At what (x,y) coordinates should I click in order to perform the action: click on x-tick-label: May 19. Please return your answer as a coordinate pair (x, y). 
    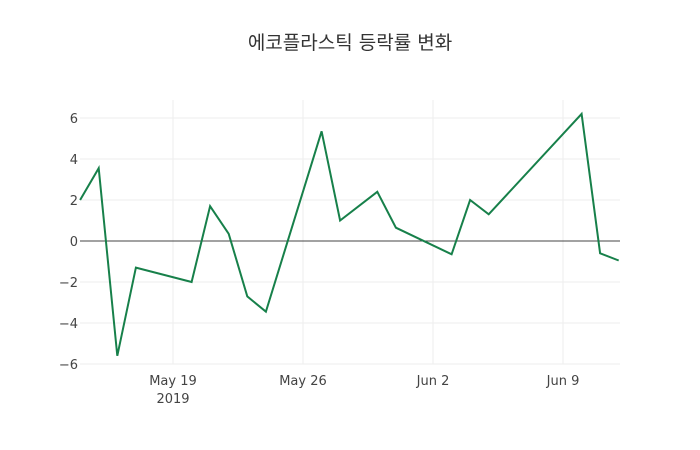
    Looking at the image, I should click on (173, 381).